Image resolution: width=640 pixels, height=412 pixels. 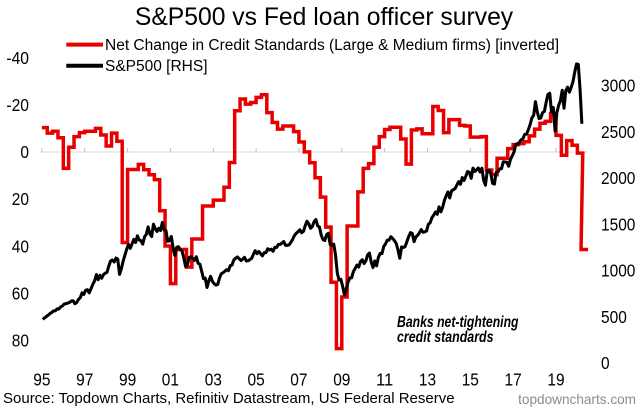 I want to click on svg-text: 19, so click(x=555, y=380).